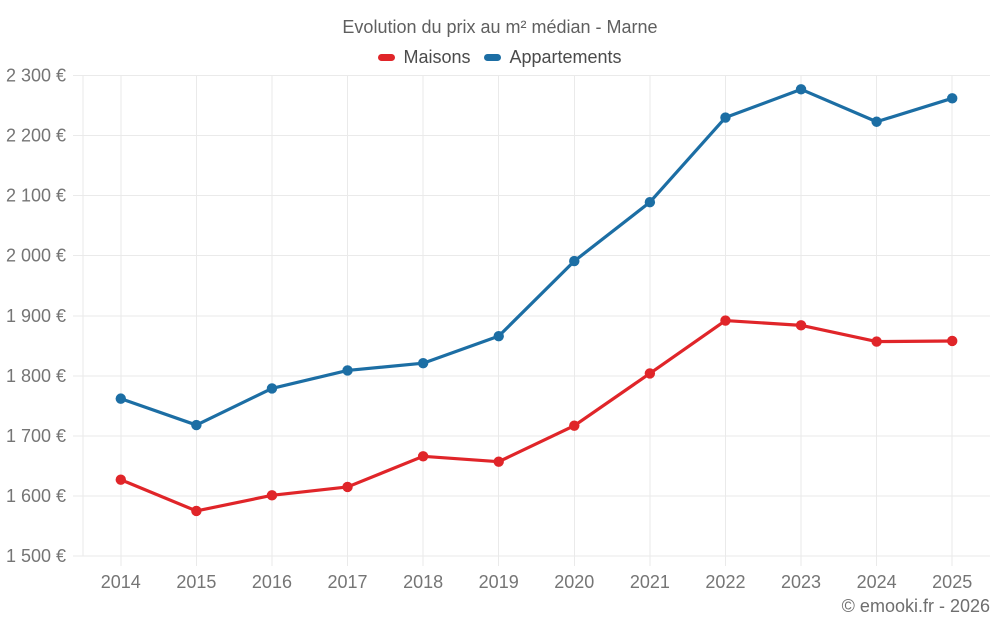 Image resolution: width=1000 pixels, height=625 pixels. What do you see at coordinates (120, 479) in the screenshot?
I see `point-maisons-2014` at bounding box center [120, 479].